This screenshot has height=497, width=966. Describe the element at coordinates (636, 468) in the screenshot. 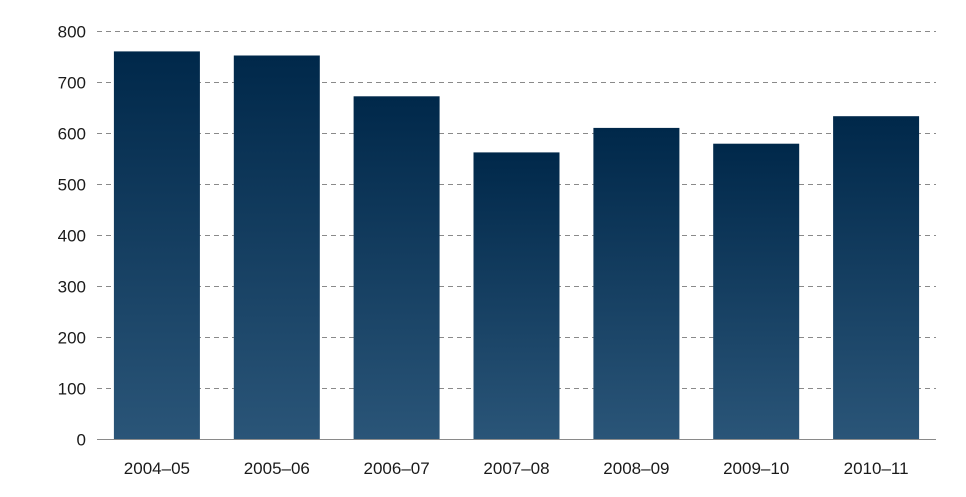

I see `x-tick-label: 2008–09` at that location.